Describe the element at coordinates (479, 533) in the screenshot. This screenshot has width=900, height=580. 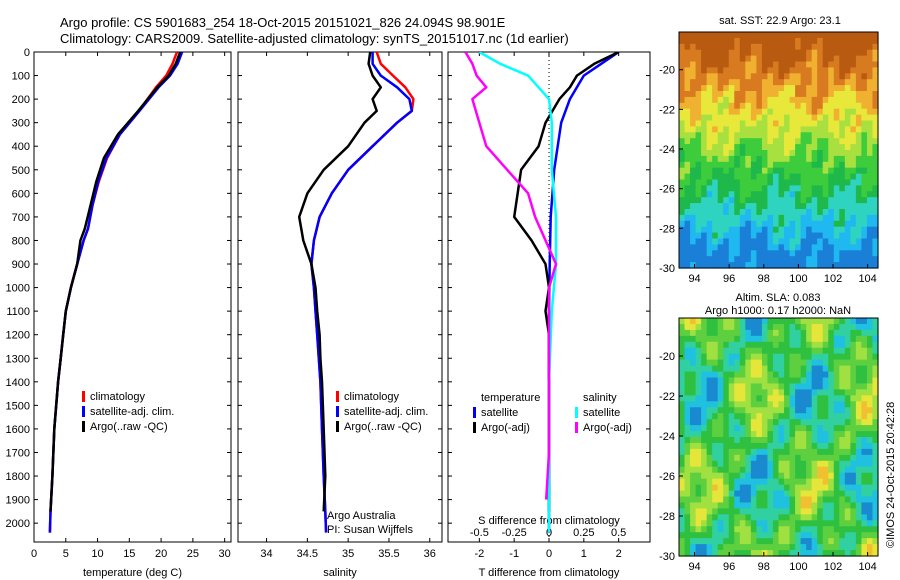
I see `top-tick-label: -0.5` at that location.